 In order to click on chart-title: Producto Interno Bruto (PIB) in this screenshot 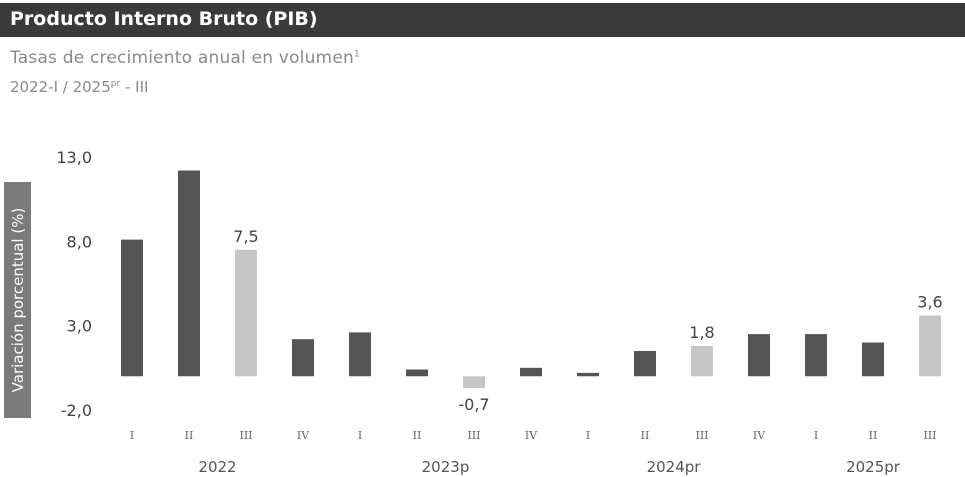, I will do `click(164, 19)`.